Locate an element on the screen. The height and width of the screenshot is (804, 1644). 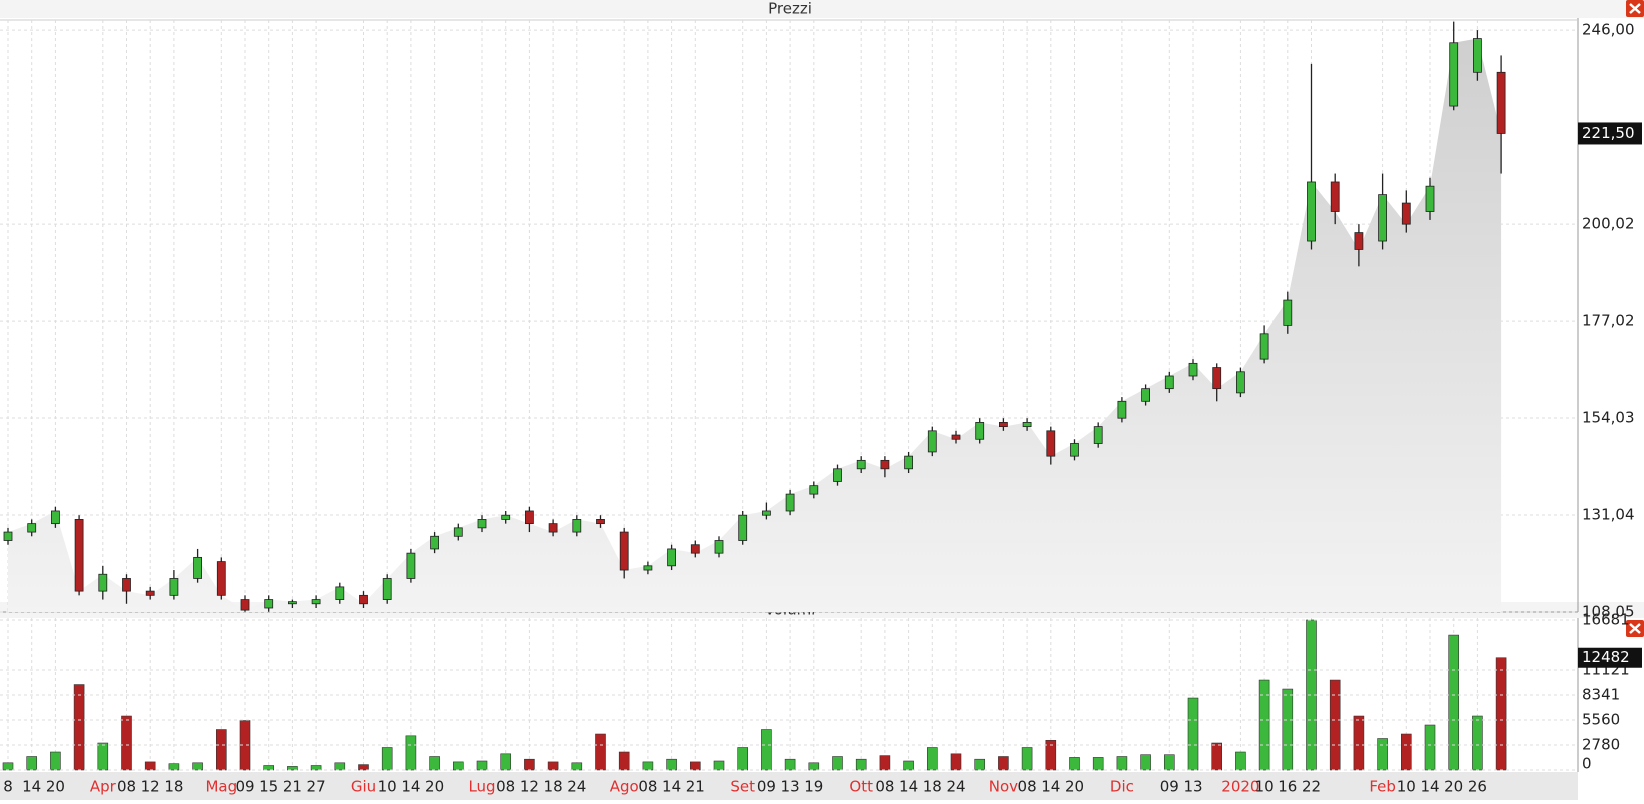
y-tick-label: 108,05 is located at coordinates (1608, 612).